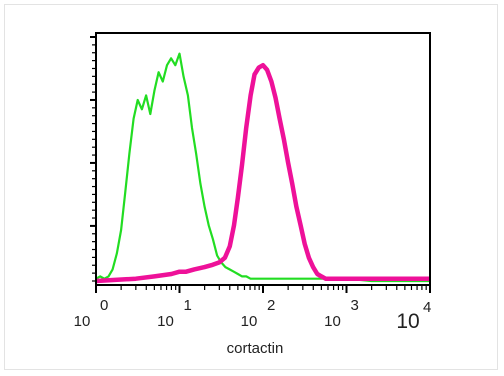 This screenshot has width=504, height=376. Describe the element at coordinates (271, 305) in the screenshot. I see `tick-exponent: 2` at that location.